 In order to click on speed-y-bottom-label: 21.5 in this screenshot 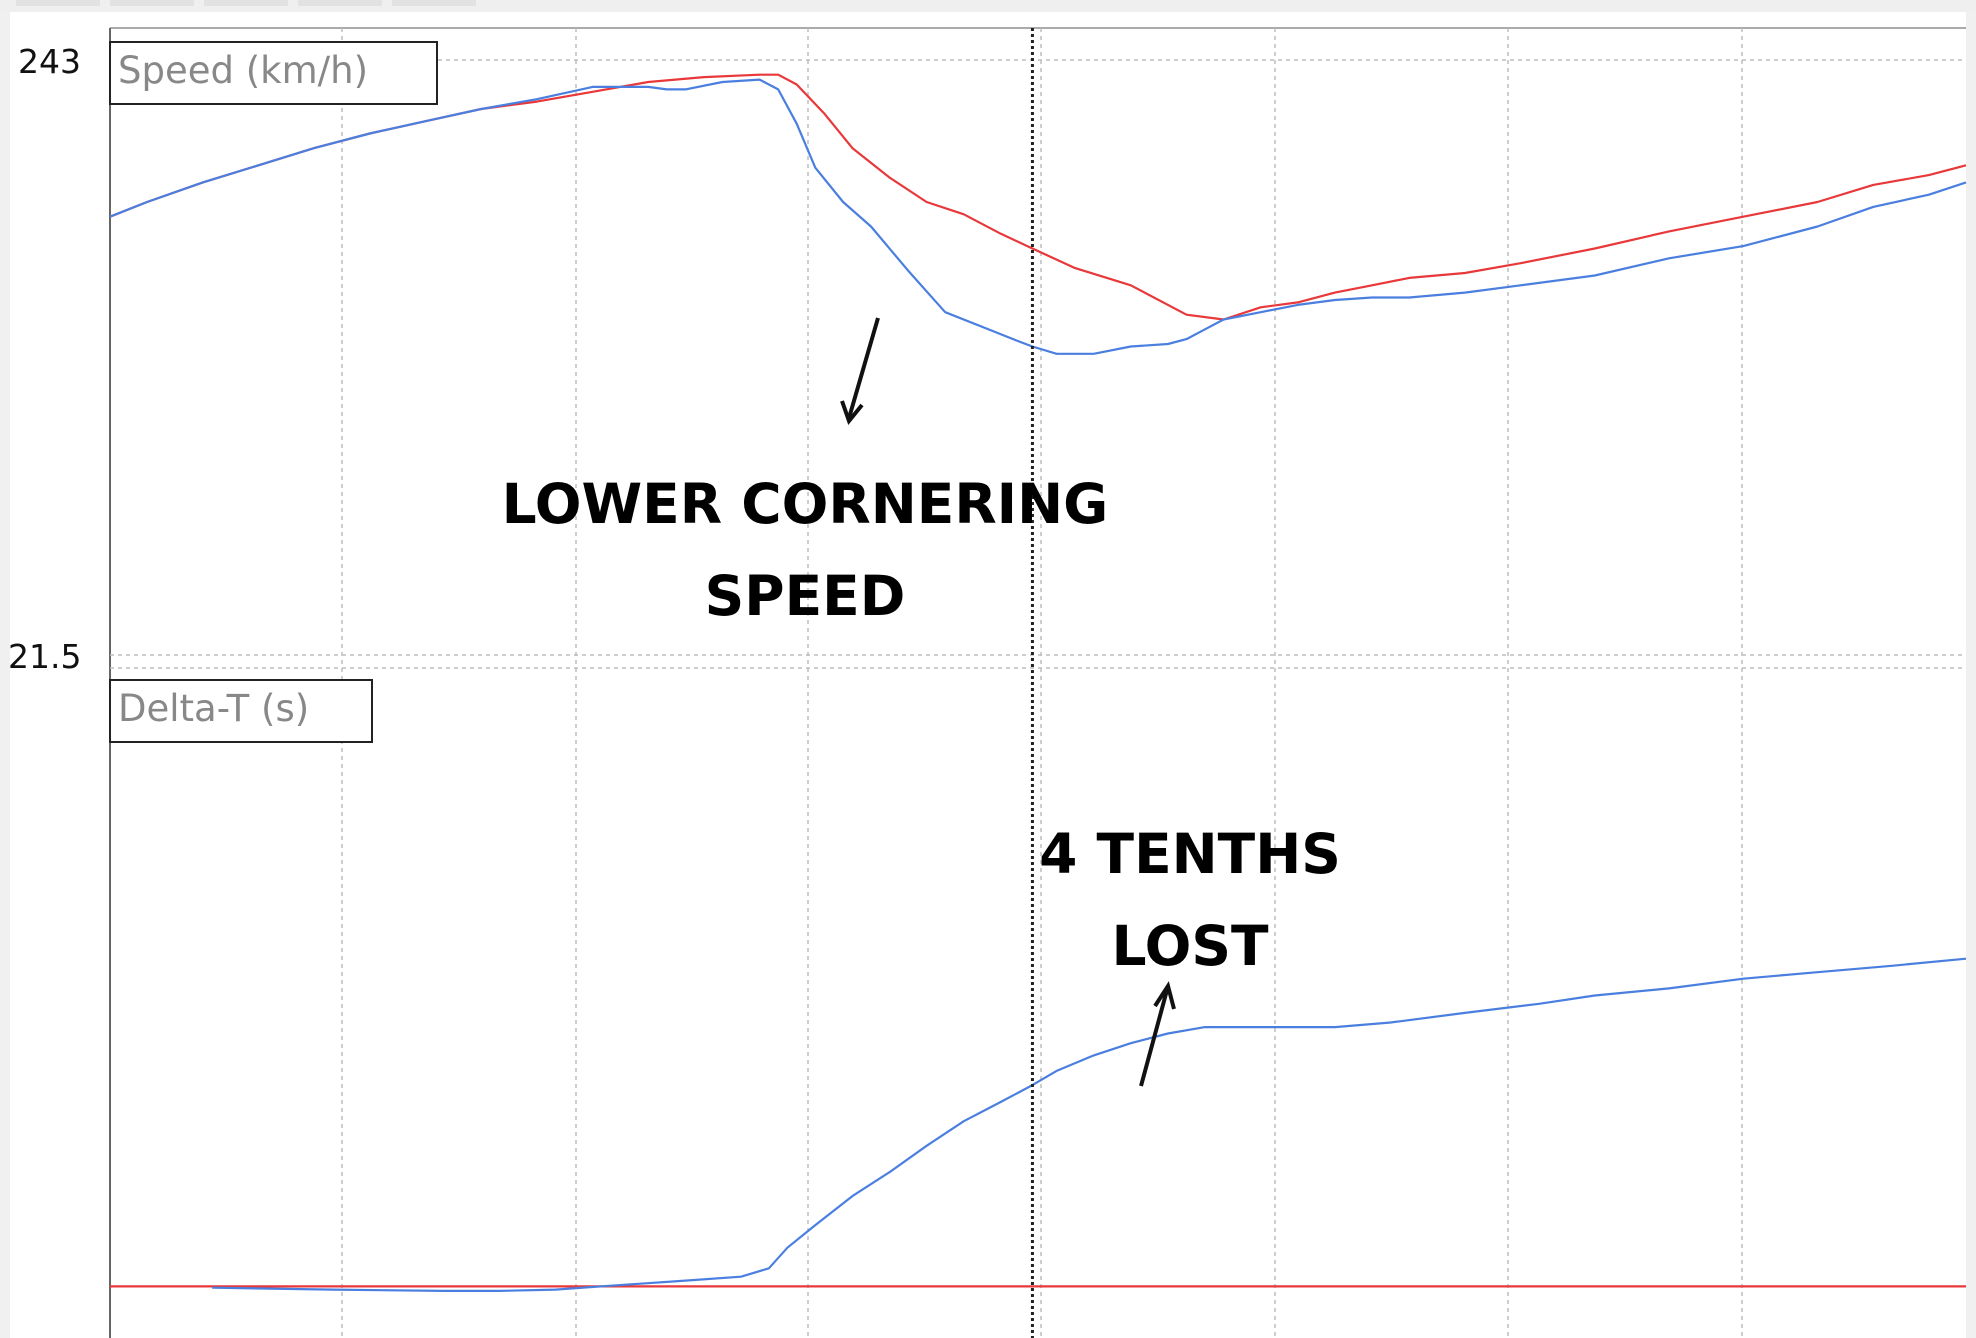, I will do `click(44, 656)`.